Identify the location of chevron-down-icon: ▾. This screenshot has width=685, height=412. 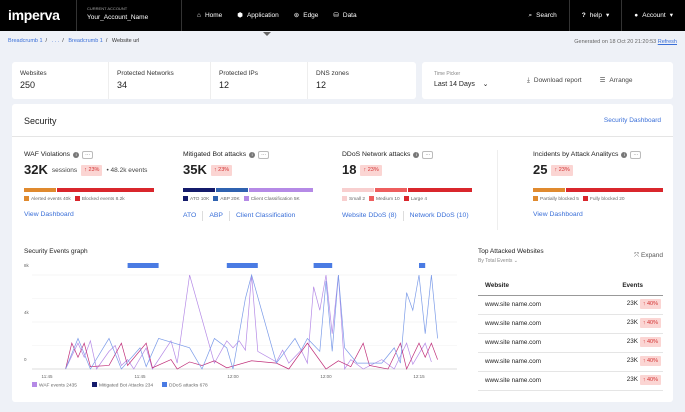
(671, 15).